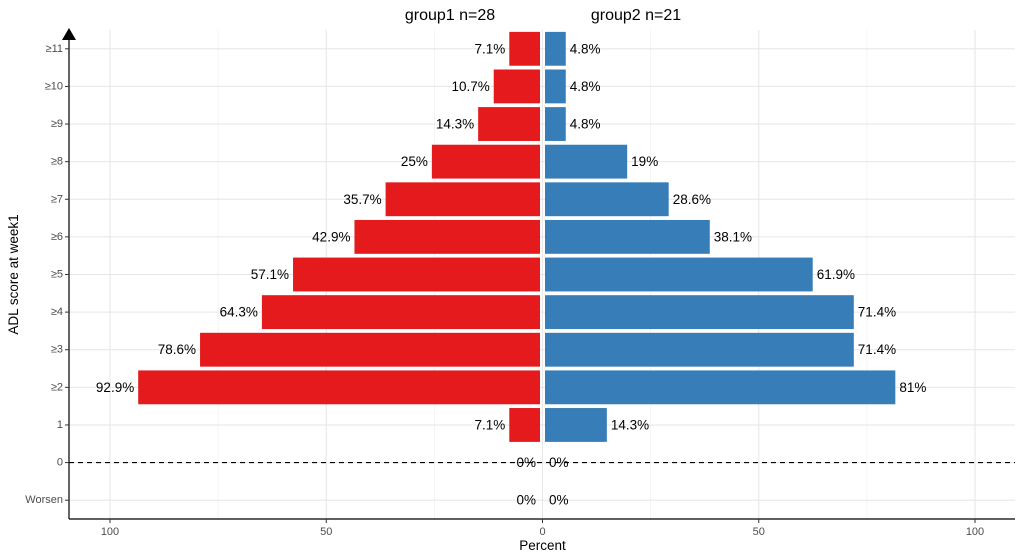 The height and width of the screenshot is (559, 1024). Describe the element at coordinates (542, 532) in the screenshot. I see `x-tick-label: 0` at that location.